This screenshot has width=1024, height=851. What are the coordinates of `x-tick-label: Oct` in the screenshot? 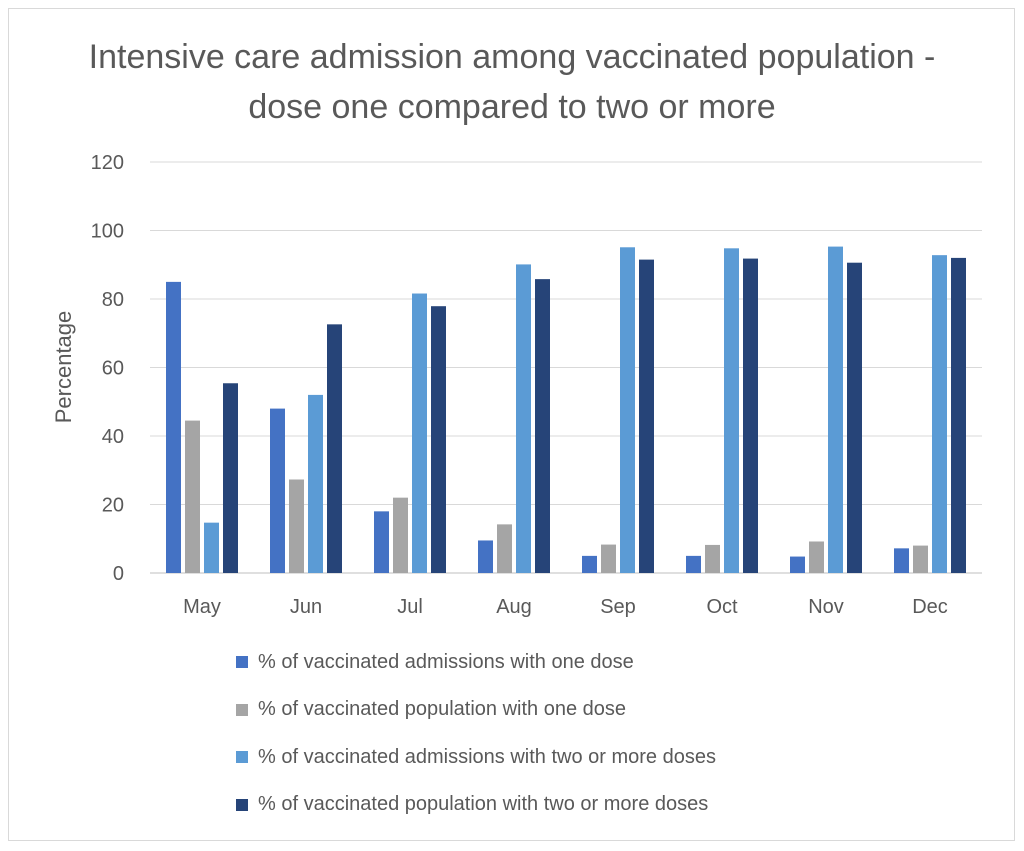 It's located at (722, 607).